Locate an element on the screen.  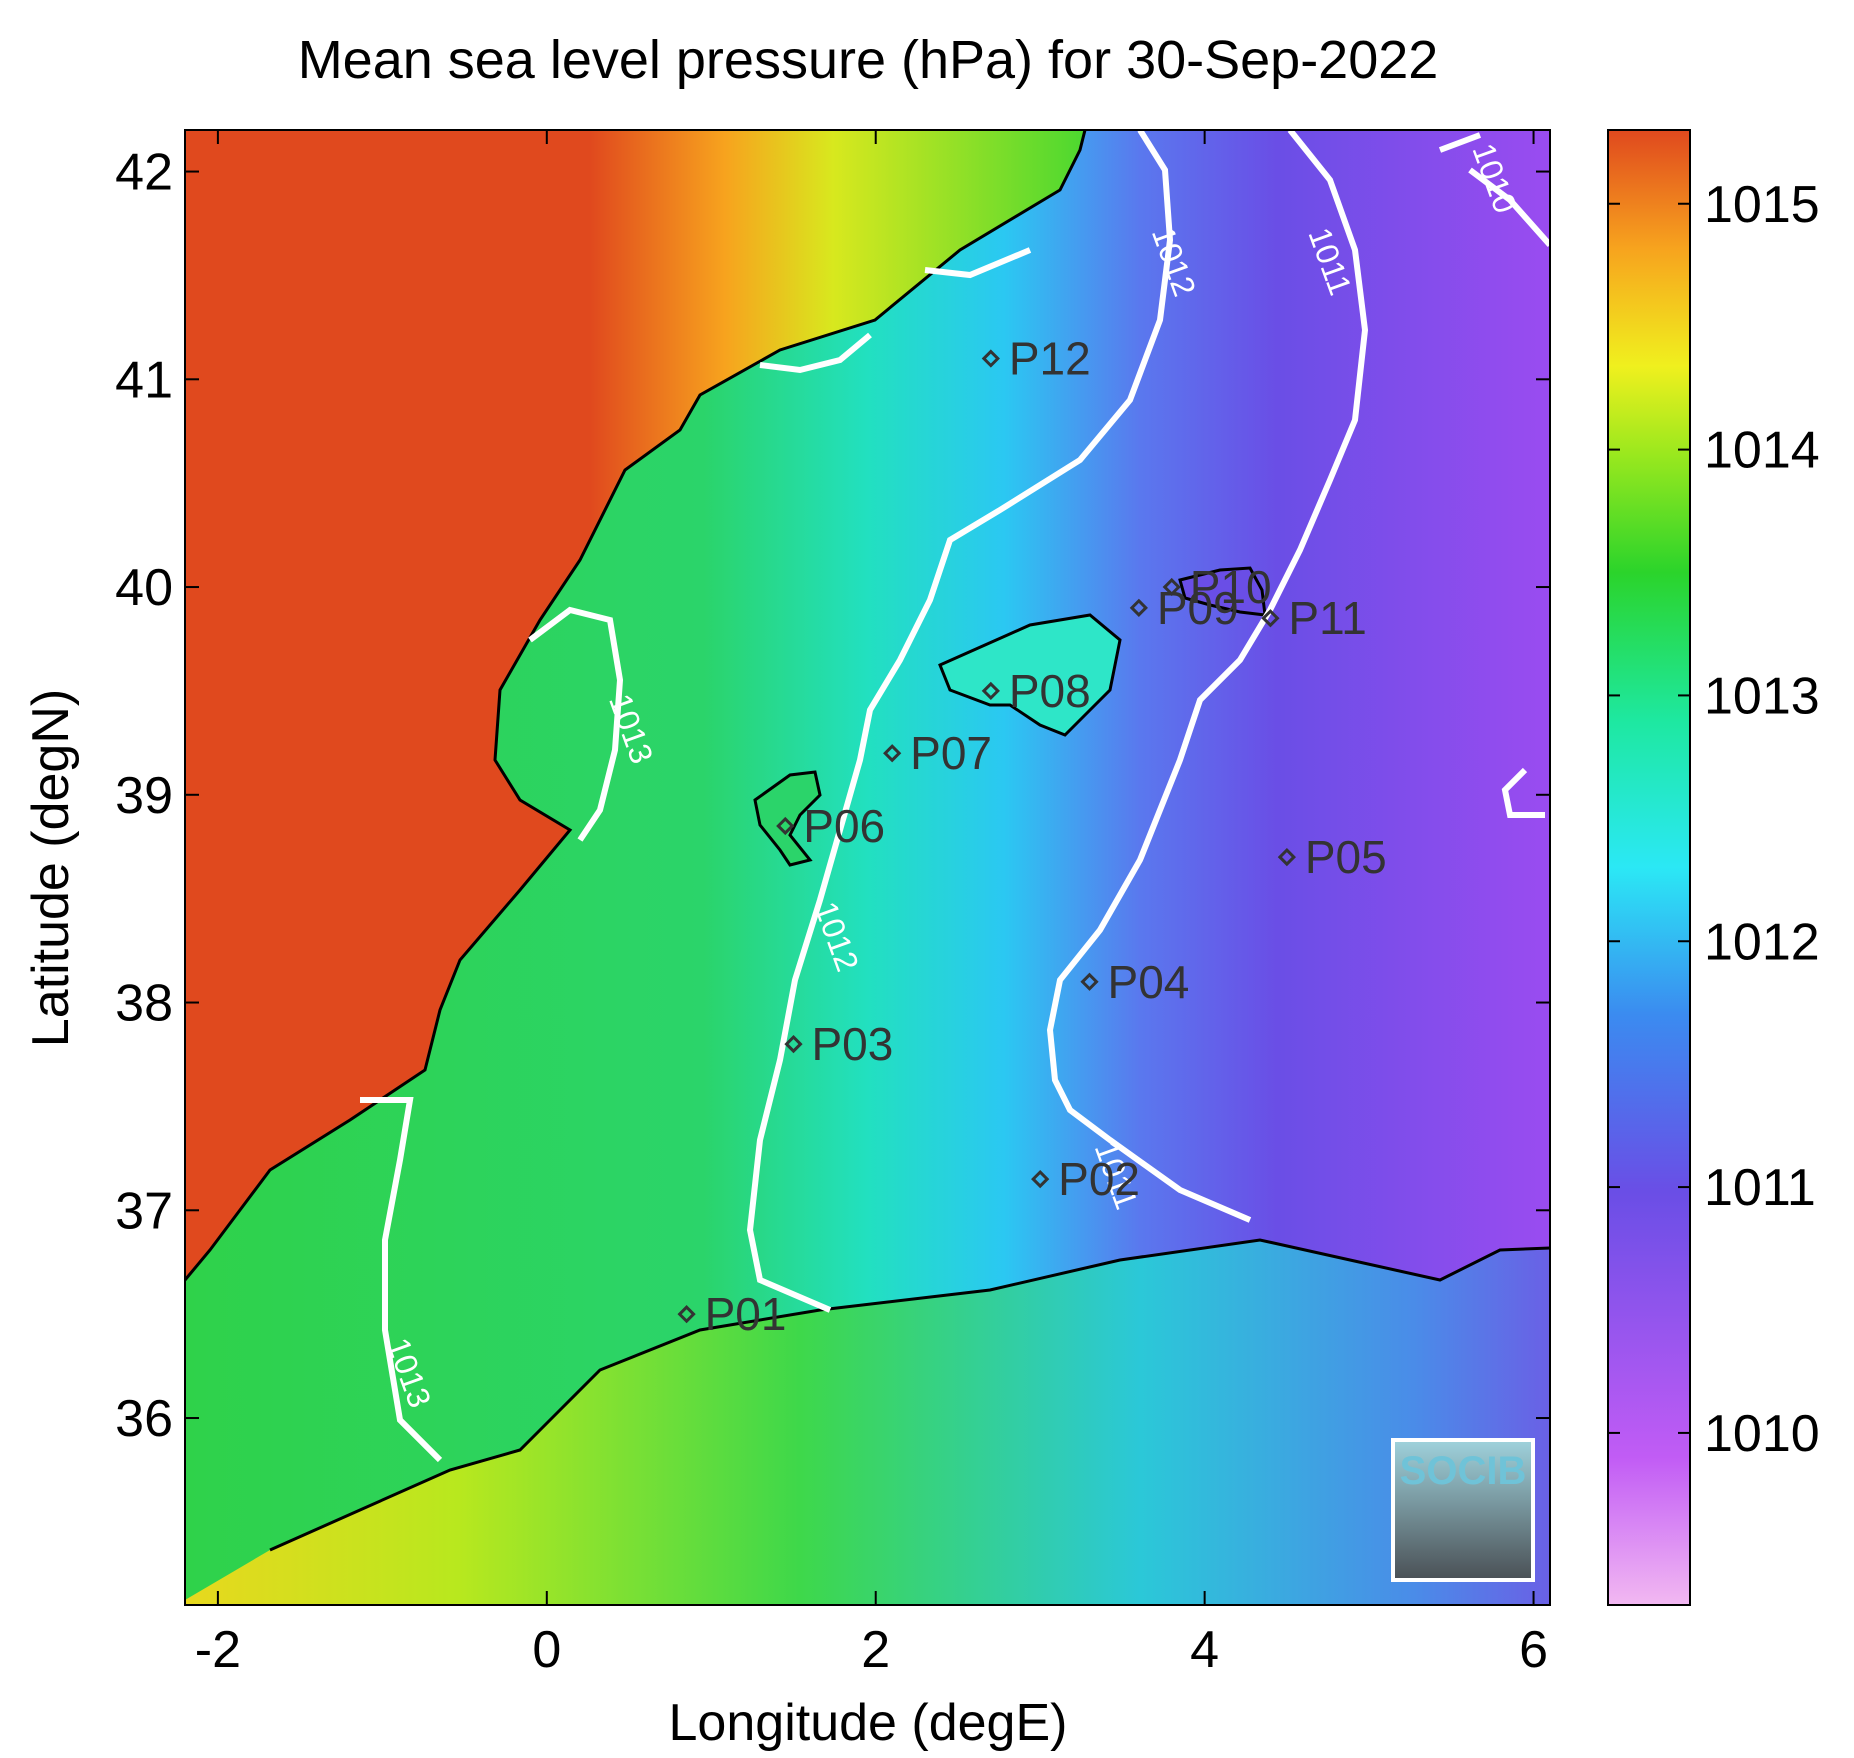
station-label: P10 is located at coordinates (1231, 587).